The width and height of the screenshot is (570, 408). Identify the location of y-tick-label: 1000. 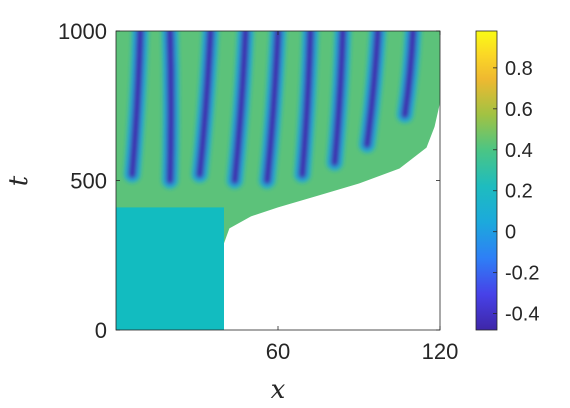
(82, 31).